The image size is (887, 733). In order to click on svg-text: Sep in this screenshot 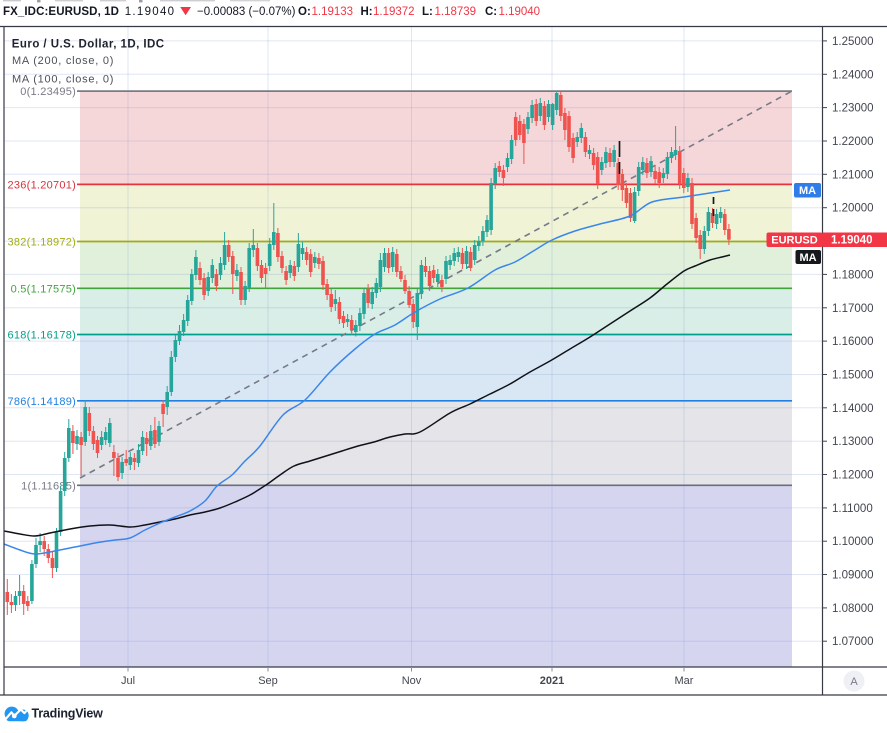, I will do `click(268, 681)`.